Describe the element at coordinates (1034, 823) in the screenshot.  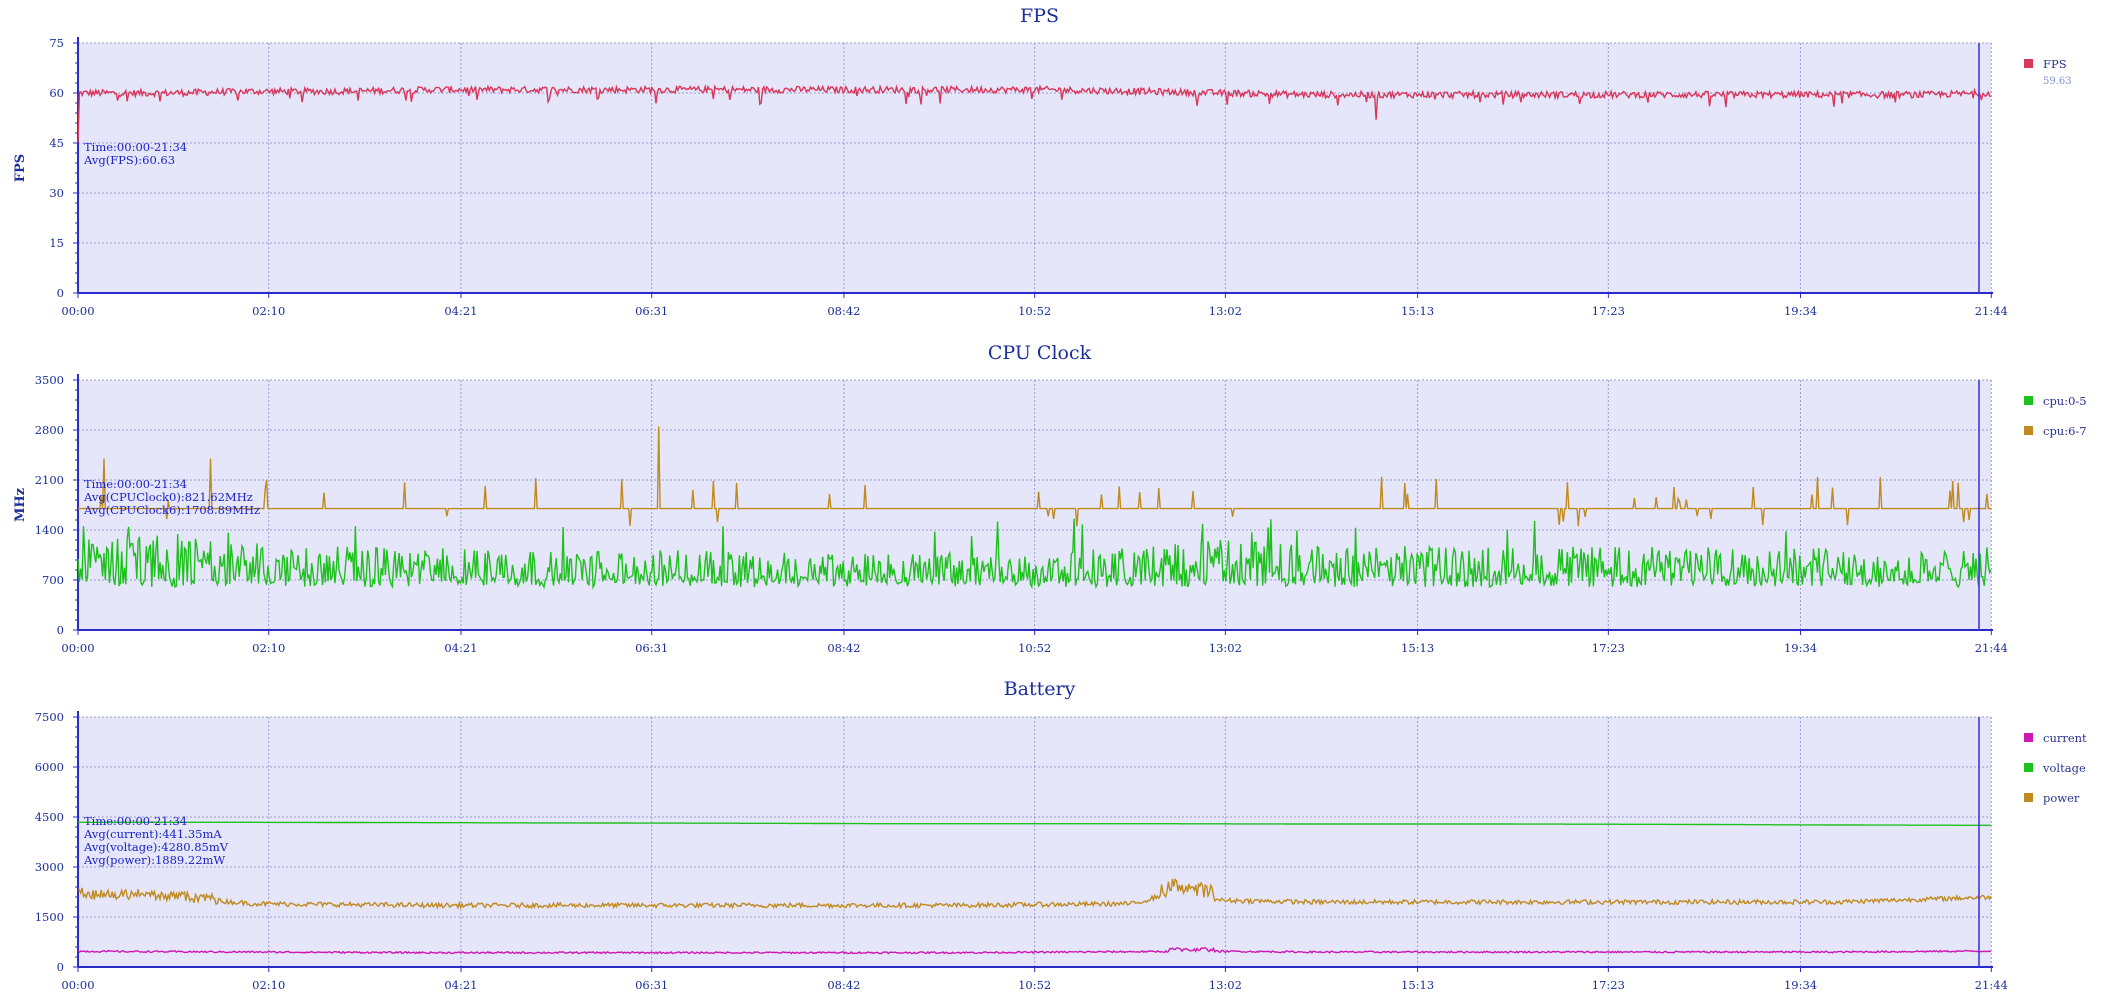
I see `series-line-voltage` at that location.